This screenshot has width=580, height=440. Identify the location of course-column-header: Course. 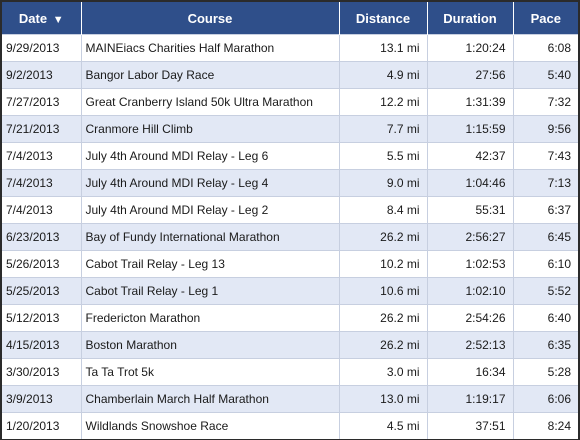
(210, 18).